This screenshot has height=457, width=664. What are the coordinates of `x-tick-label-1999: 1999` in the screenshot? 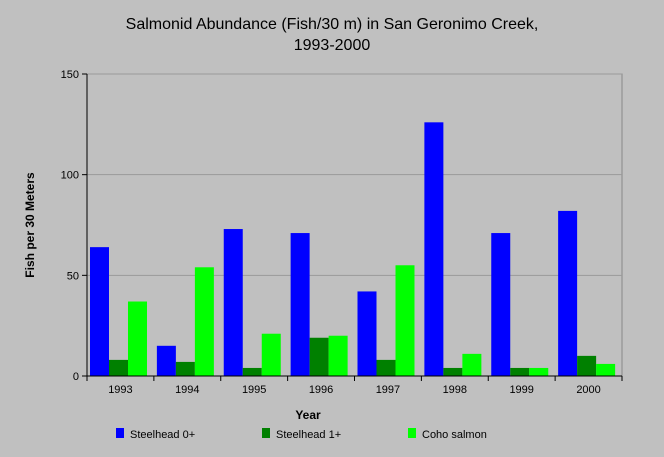 It's located at (521, 390).